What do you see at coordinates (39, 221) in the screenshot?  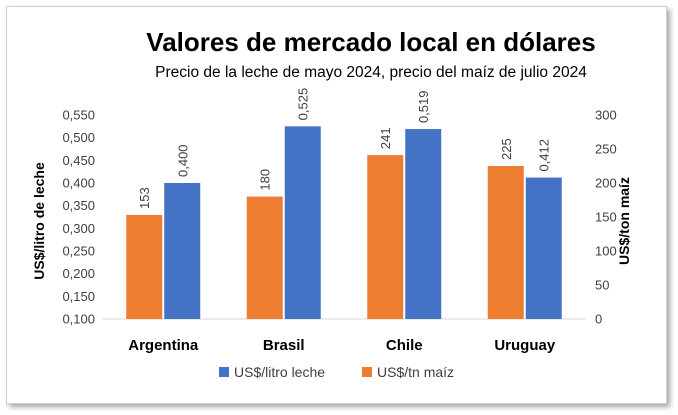 I see `left-axis-title: US$/litro de leche` at bounding box center [39, 221].